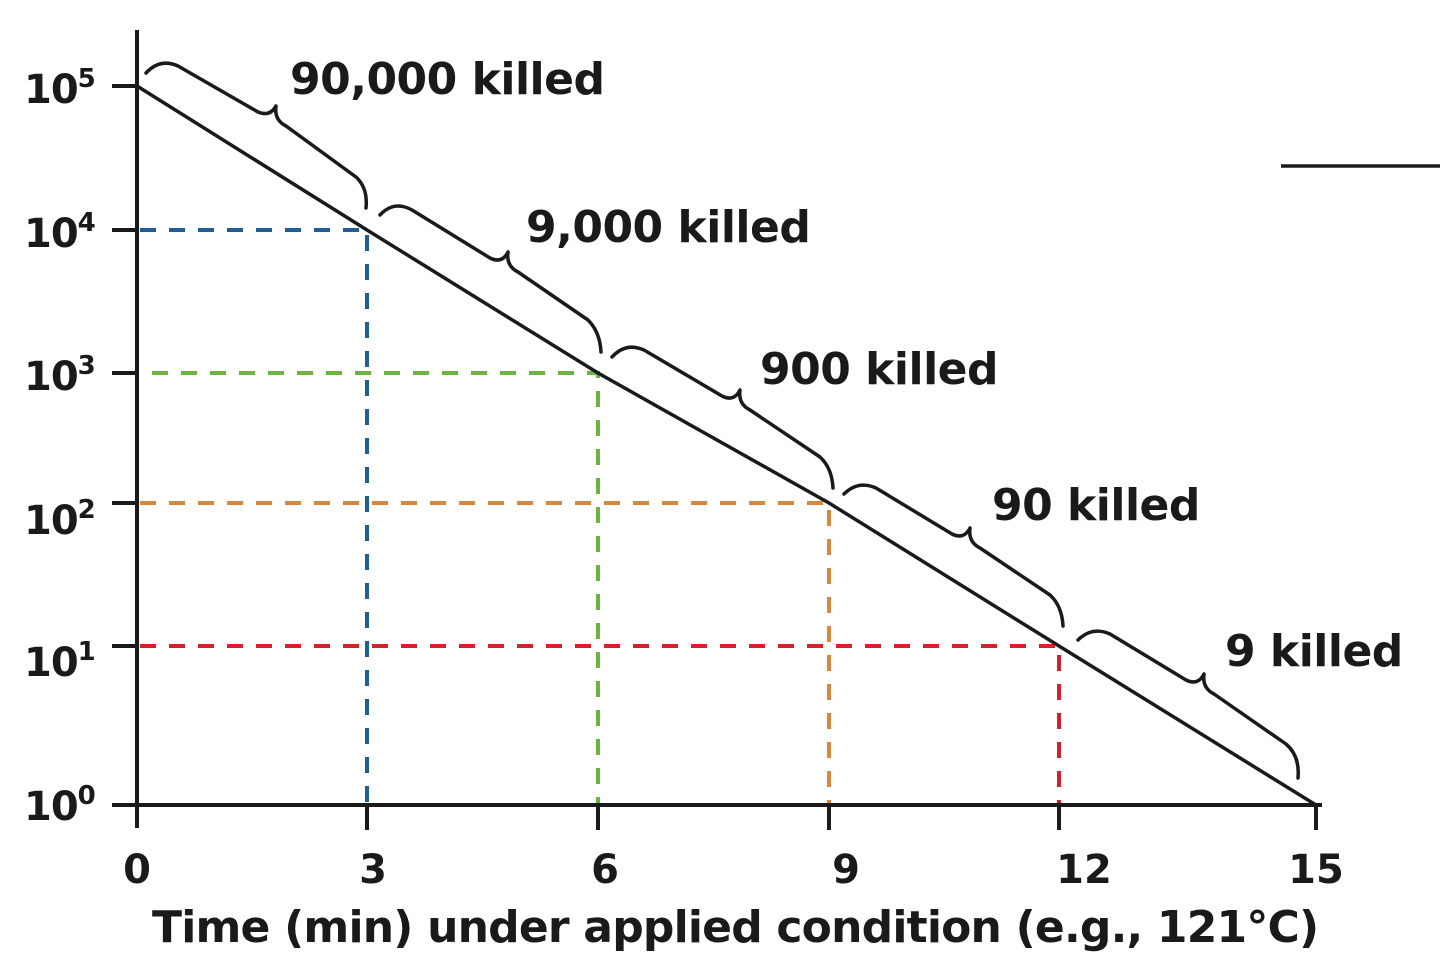 The height and width of the screenshot is (973, 1440). What do you see at coordinates (879, 369) in the screenshot?
I see `annotation-900-killed: 900 killed` at bounding box center [879, 369].